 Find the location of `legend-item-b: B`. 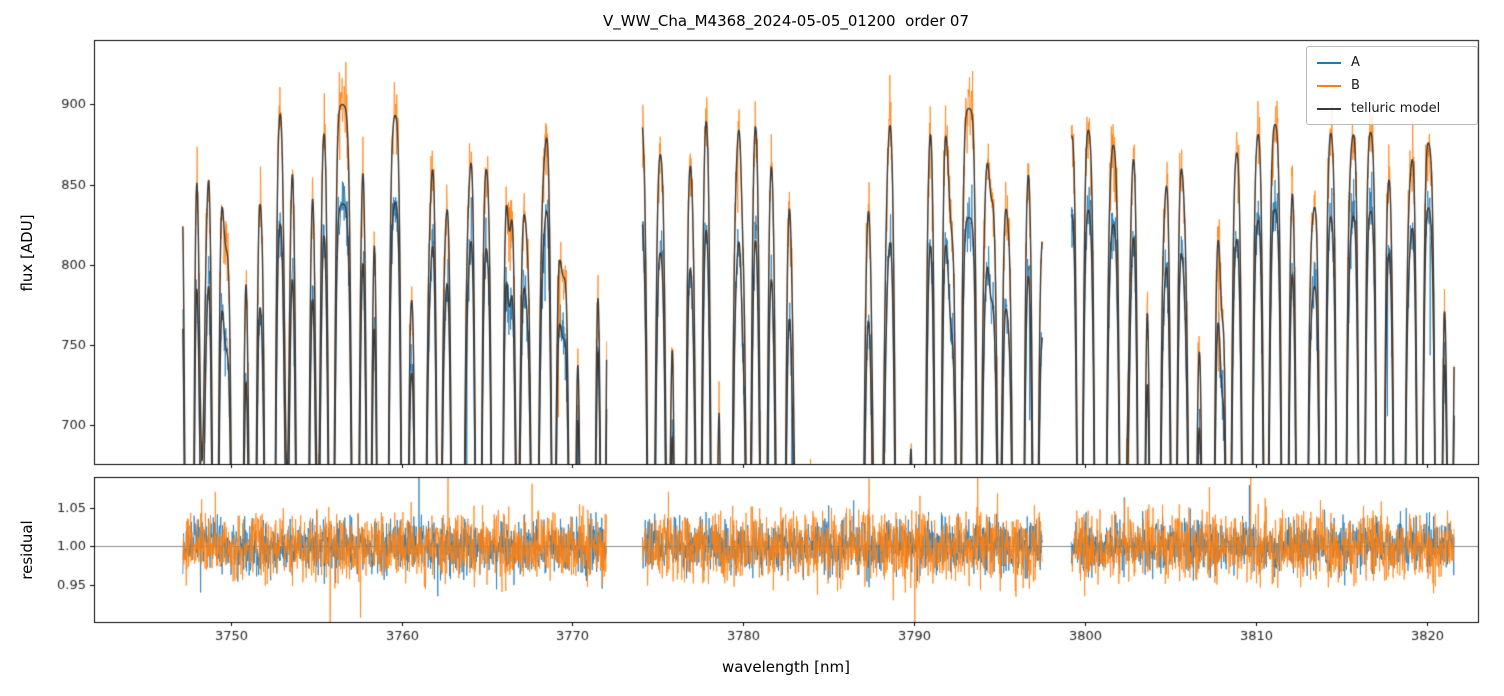

legend-item-b: B is located at coordinates (1392, 85).